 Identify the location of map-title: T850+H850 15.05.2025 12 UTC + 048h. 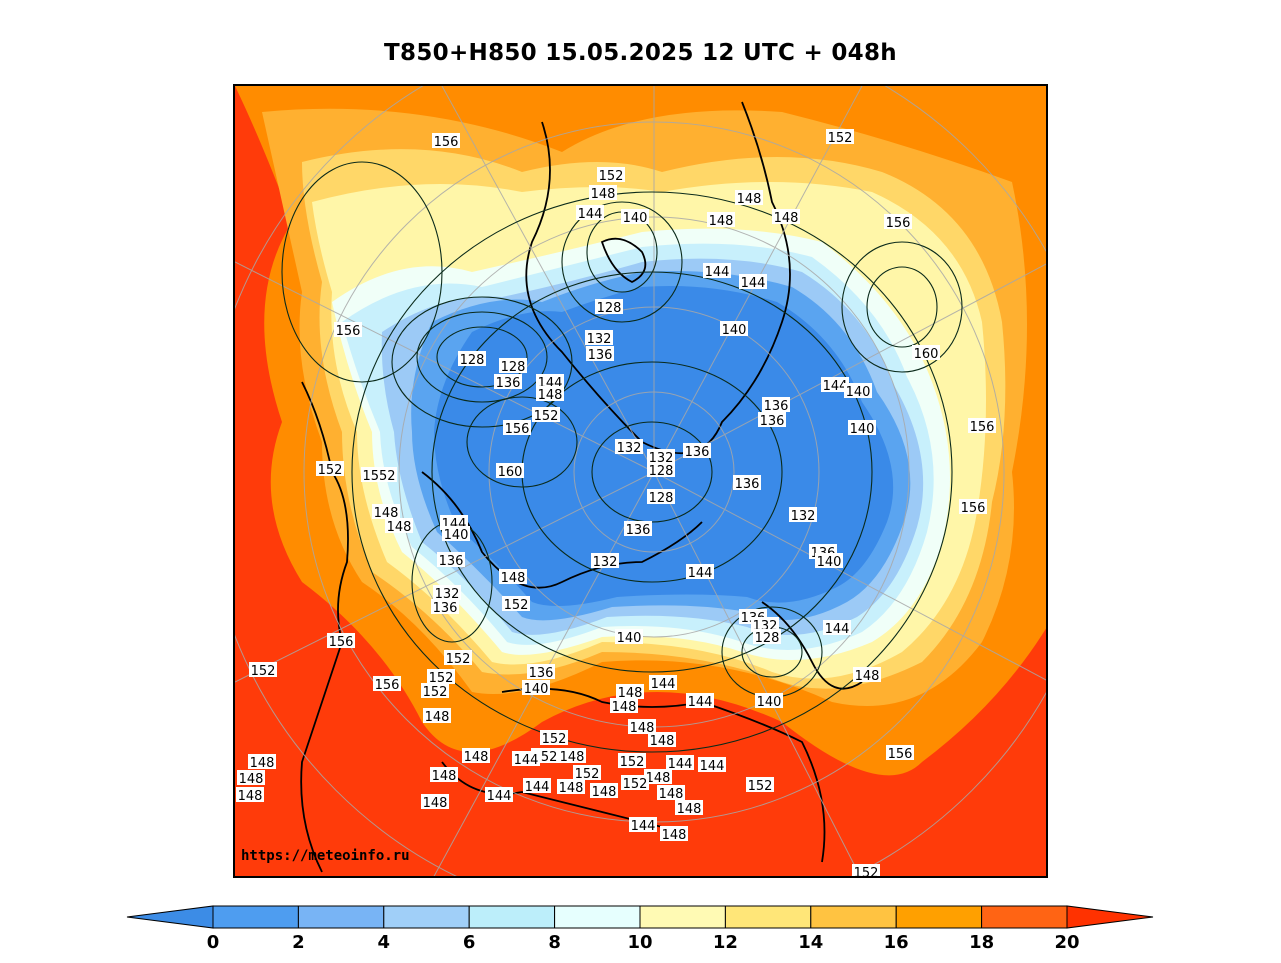
(640, 53).